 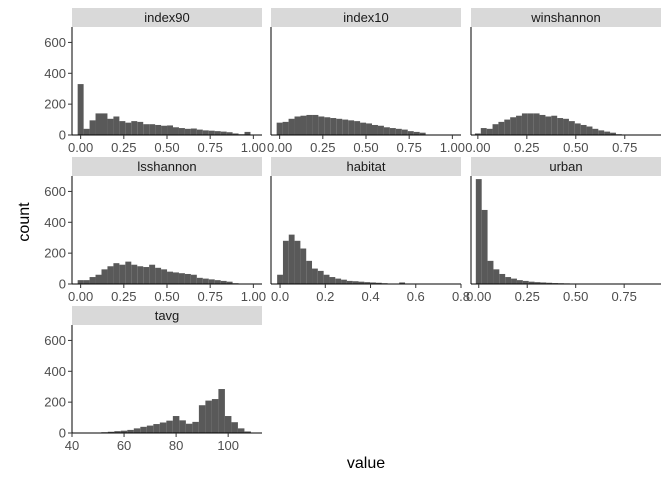 I want to click on x-axis-title: value, so click(x=366, y=463).